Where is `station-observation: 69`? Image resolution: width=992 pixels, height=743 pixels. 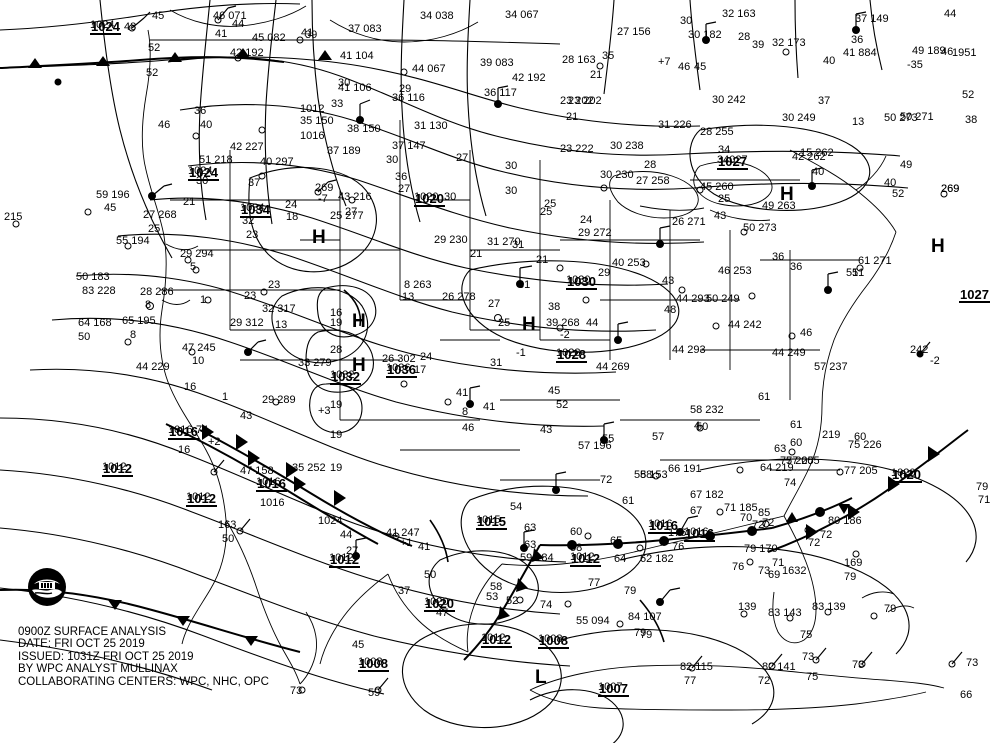 station-observation: 69 is located at coordinates (774, 575).